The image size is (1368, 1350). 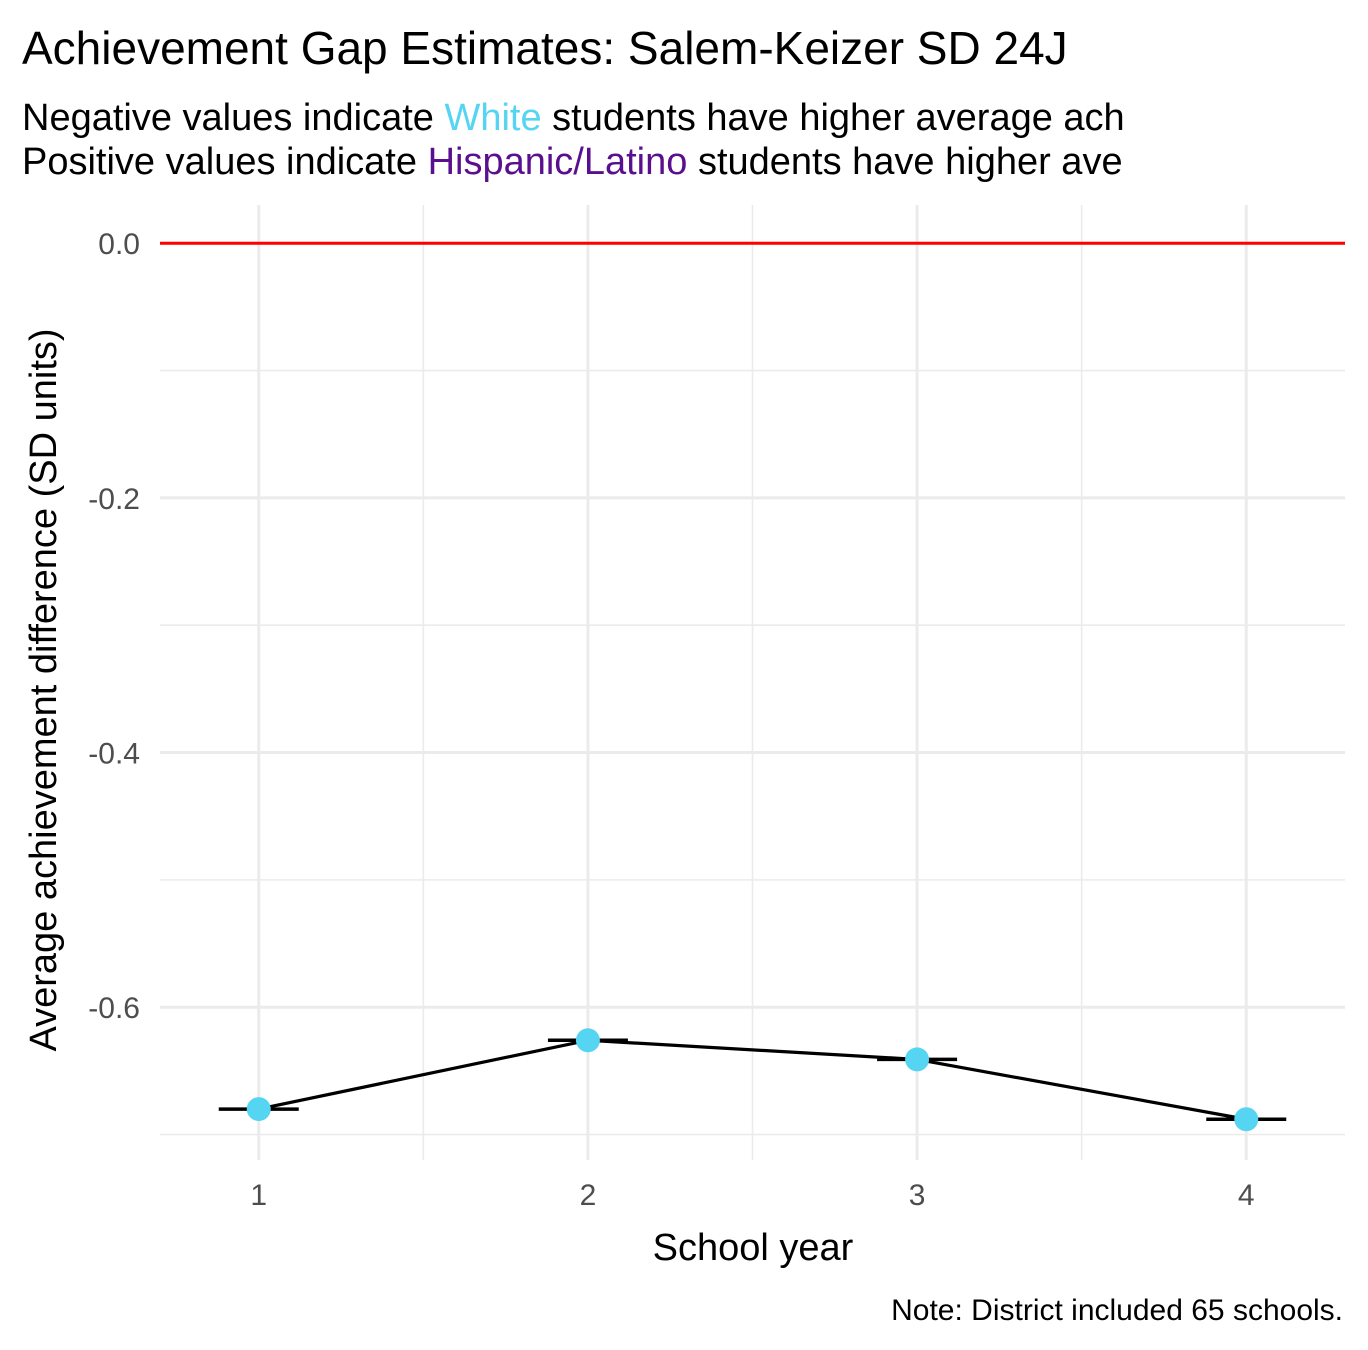 I want to click on subtitle-line-2-prefix: Positive values indicate, so click(x=225, y=162).